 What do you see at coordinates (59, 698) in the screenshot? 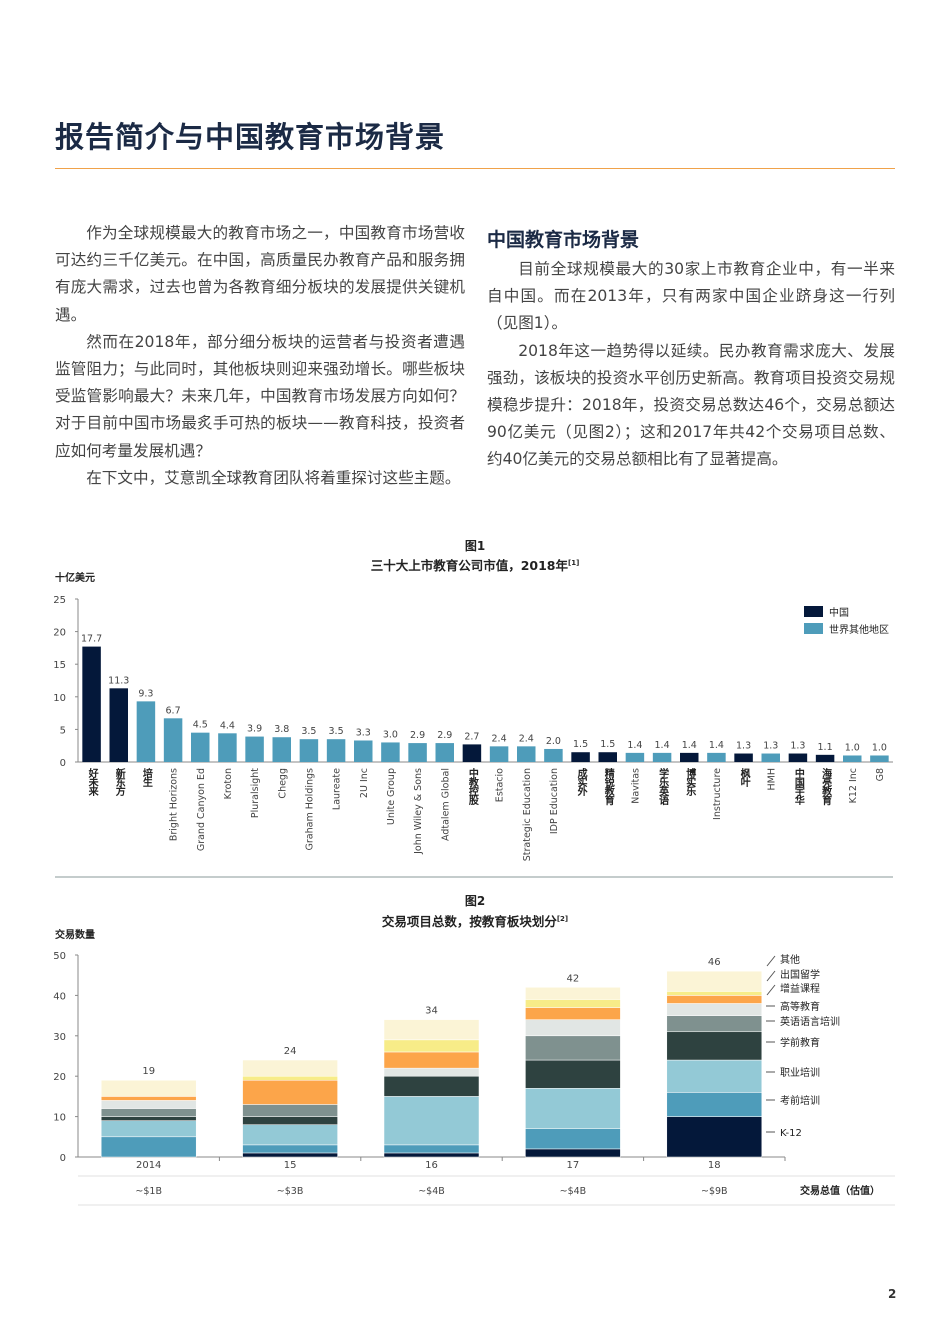
I see `y-tick-label: 10` at bounding box center [59, 698].